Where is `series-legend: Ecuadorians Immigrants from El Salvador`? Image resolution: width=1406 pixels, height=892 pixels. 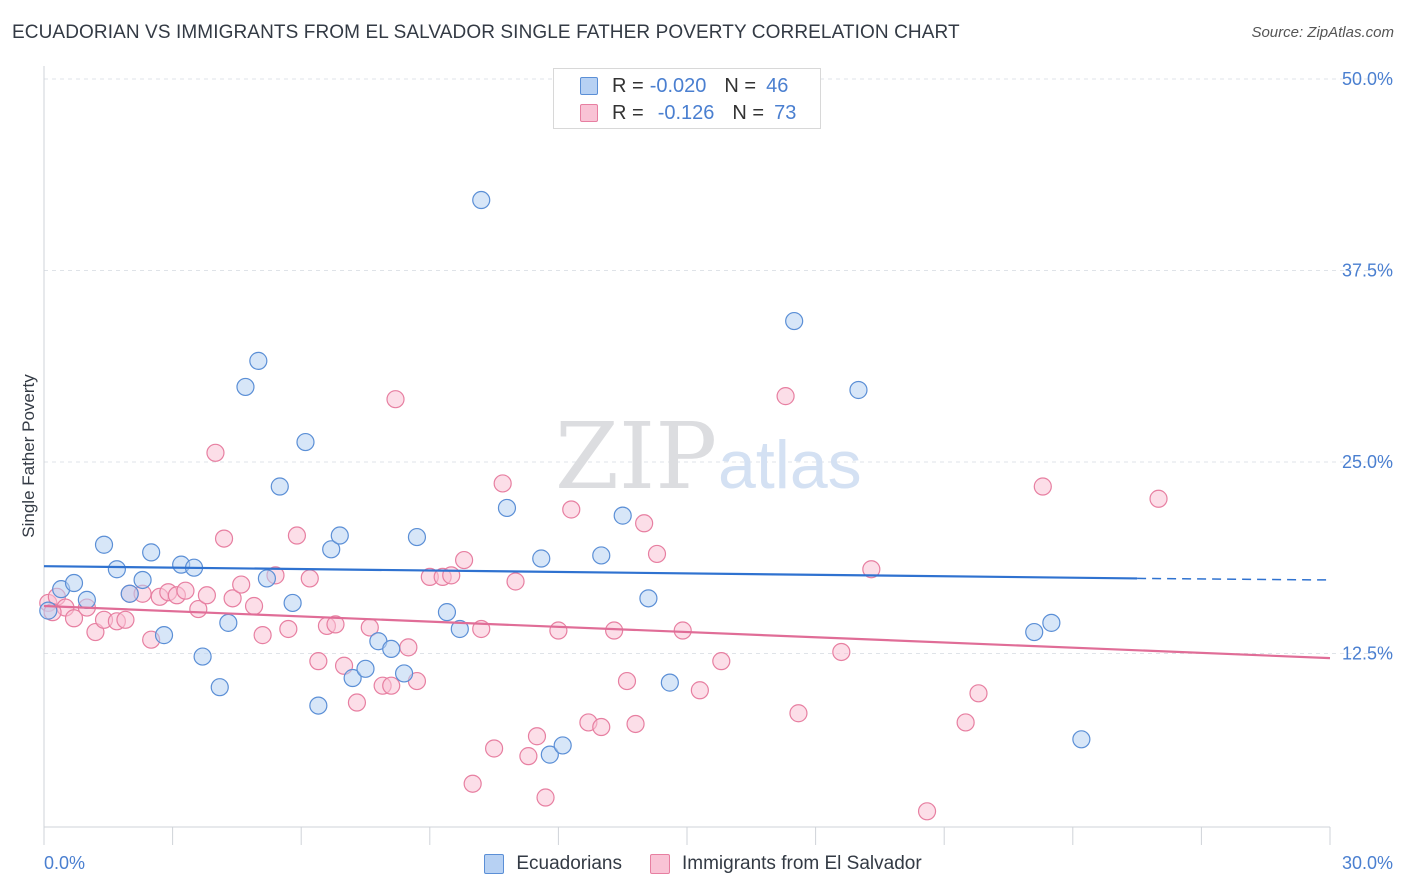
series-legend: Ecuadorians Immigrants from El Salvador is located at coordinates (703, 864).